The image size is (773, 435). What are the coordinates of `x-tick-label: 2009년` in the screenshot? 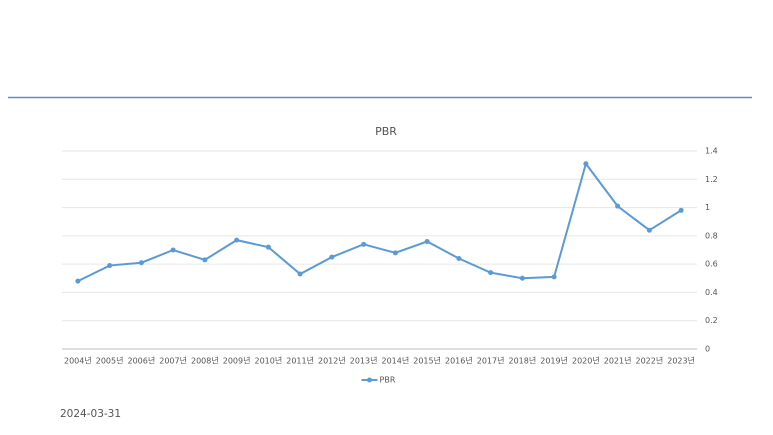 It's located at (237, 361).